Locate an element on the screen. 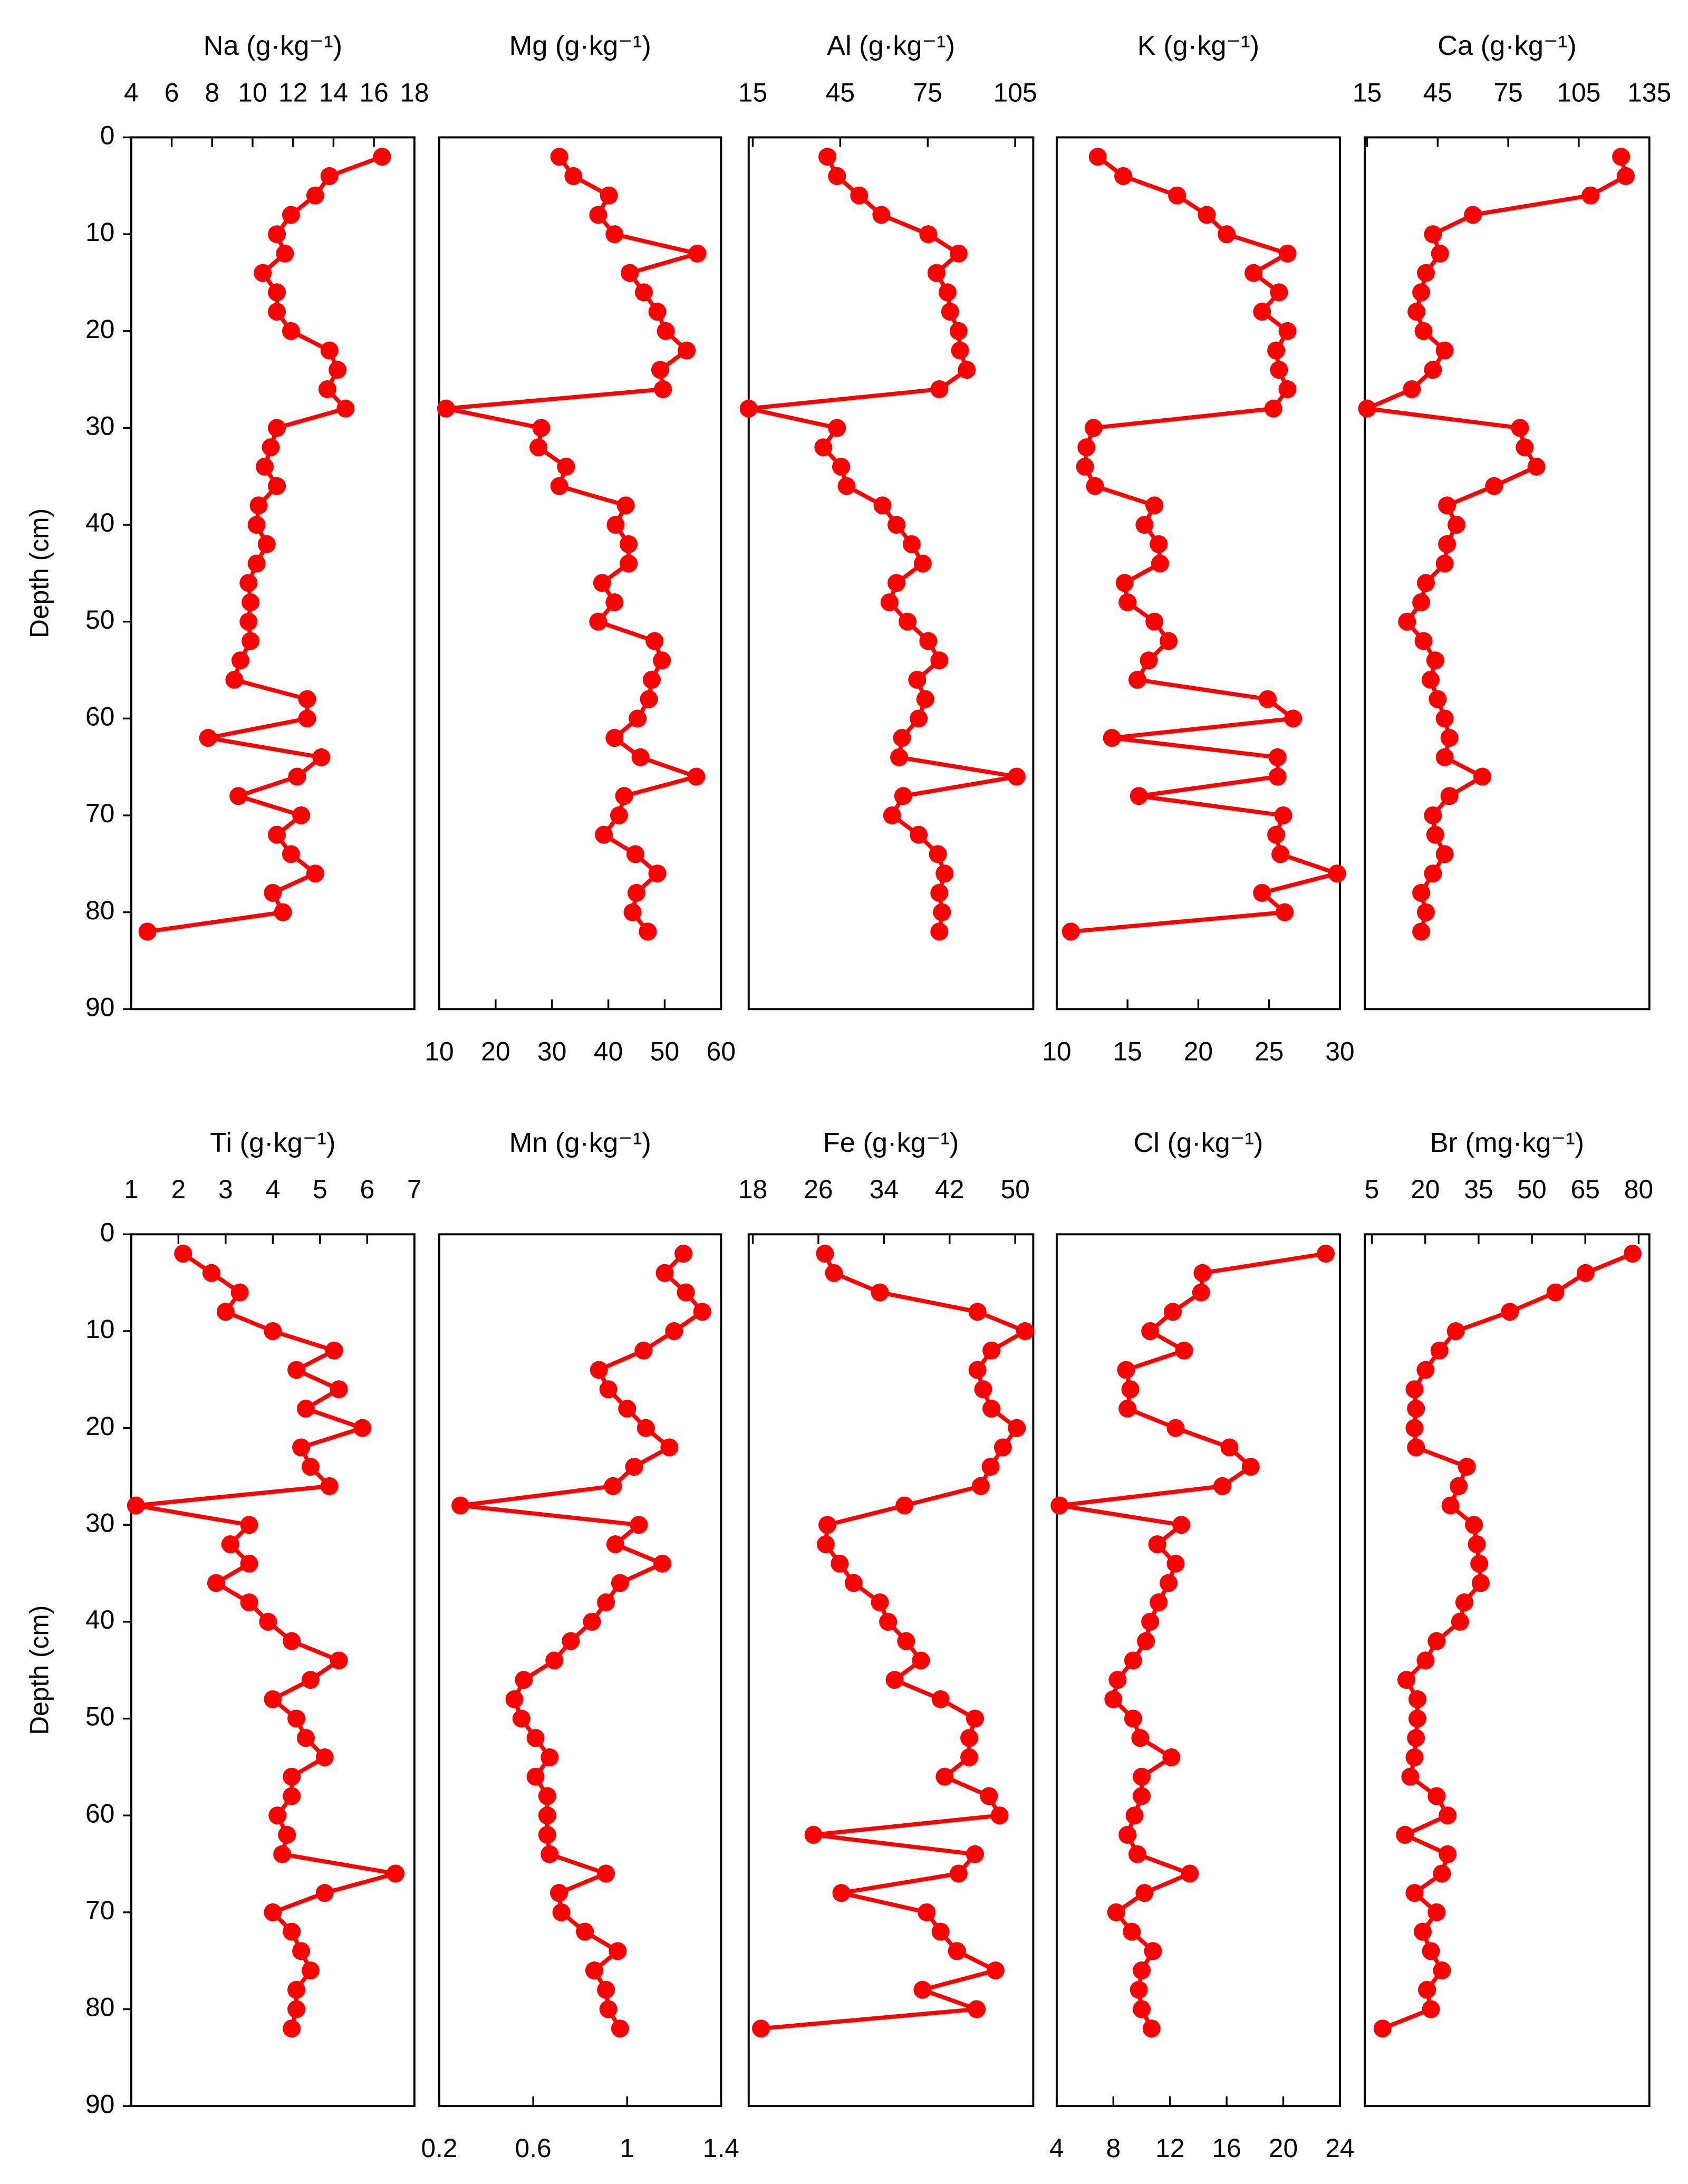  x-tick-label: 0.2 is located at coordinates (439, 2148).